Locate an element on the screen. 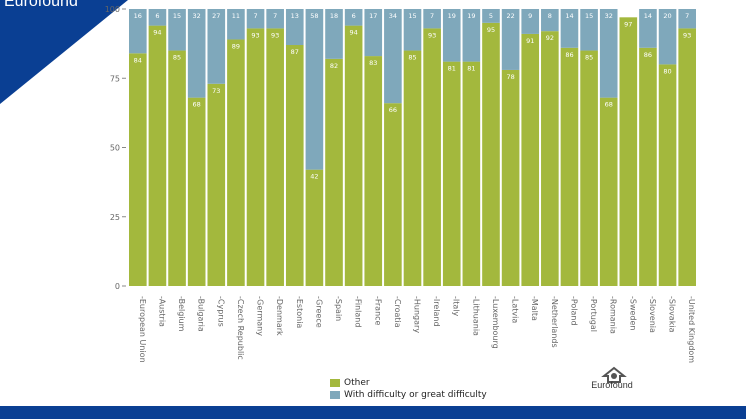 The image size is (746, 419). x-category-label: -Greece is located at coordinates (318, 312).